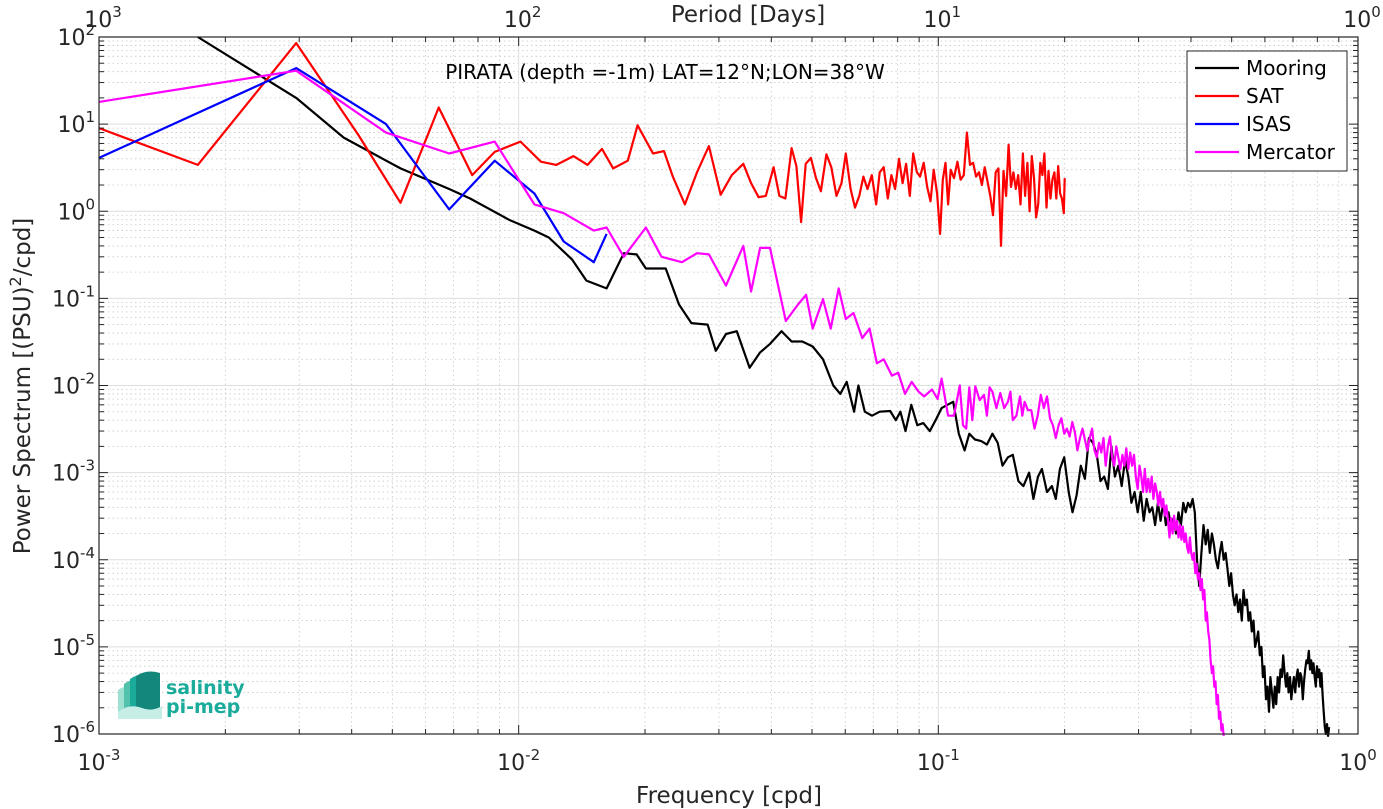 This screenshot has width=1383, height=809. I want to click on y-tick-label: 10², so click(76, 36).